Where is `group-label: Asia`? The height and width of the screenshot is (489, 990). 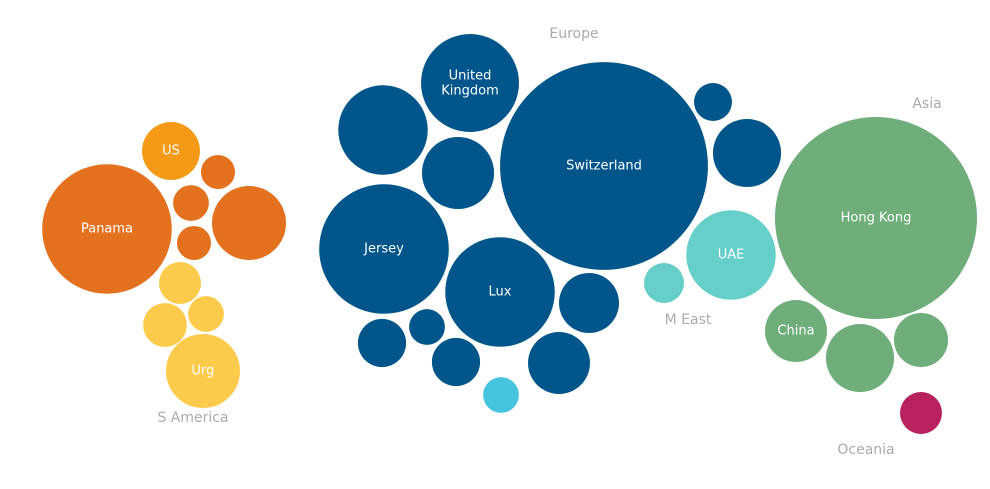
group-label: Asia is located at coordinates (926, 104).